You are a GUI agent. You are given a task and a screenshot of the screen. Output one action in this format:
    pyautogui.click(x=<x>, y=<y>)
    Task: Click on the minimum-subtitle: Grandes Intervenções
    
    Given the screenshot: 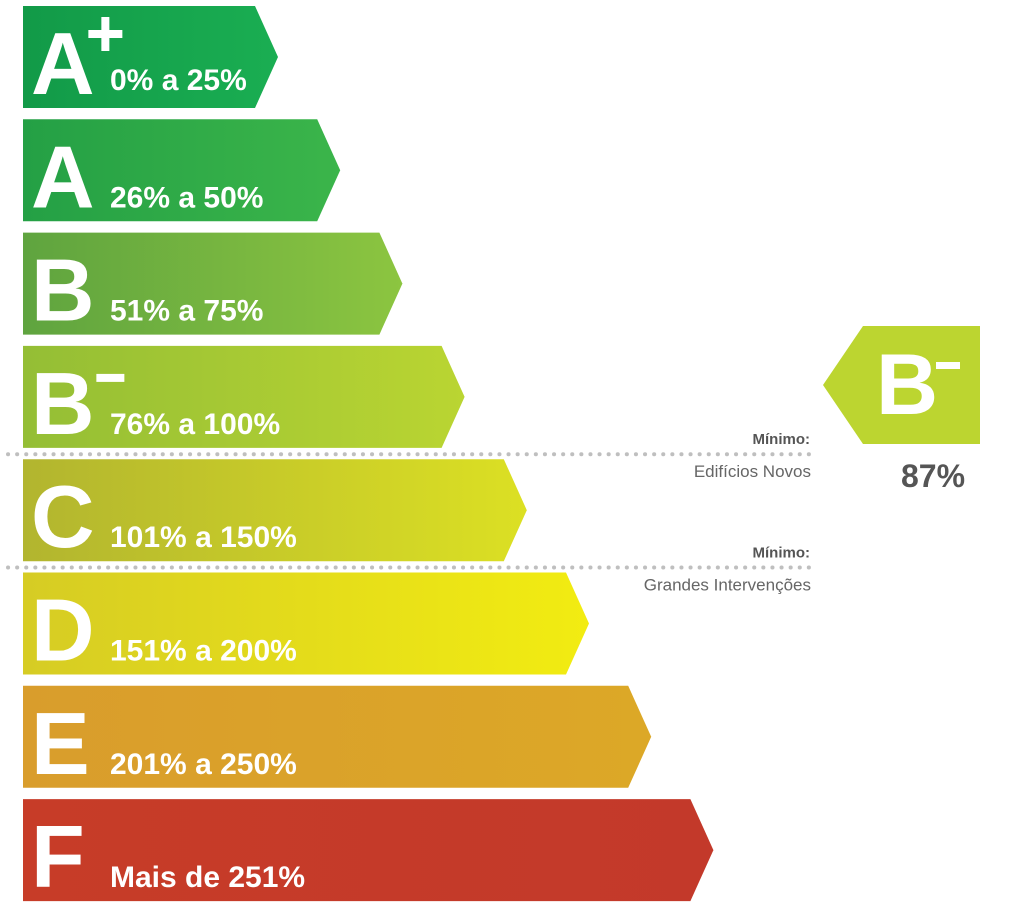 What is the action you would take?
    pyautogui.click(x=727, y=585)
    